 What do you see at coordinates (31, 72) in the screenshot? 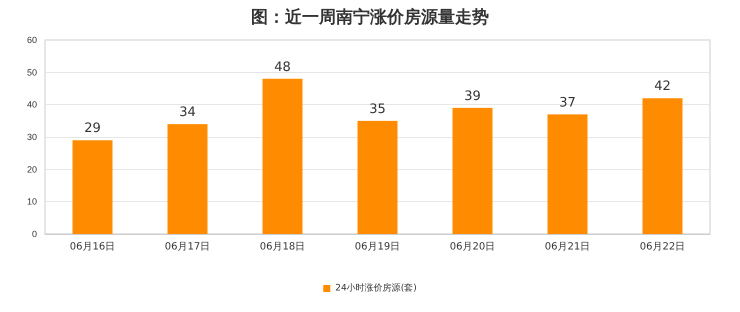
I see `y-tick-label: 50` at bounding box center [31, 72].